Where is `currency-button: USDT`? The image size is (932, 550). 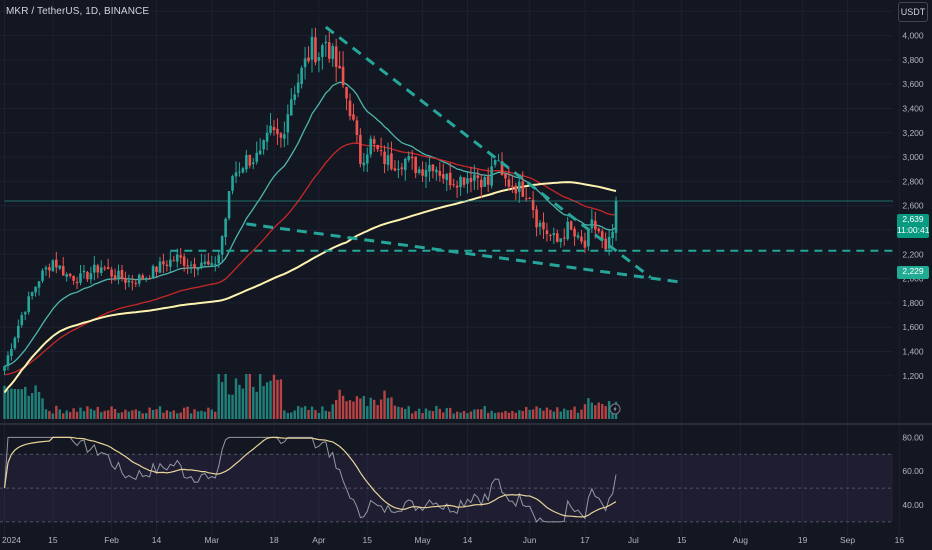 currency-button: USDT is located at coordinates (913, 12).